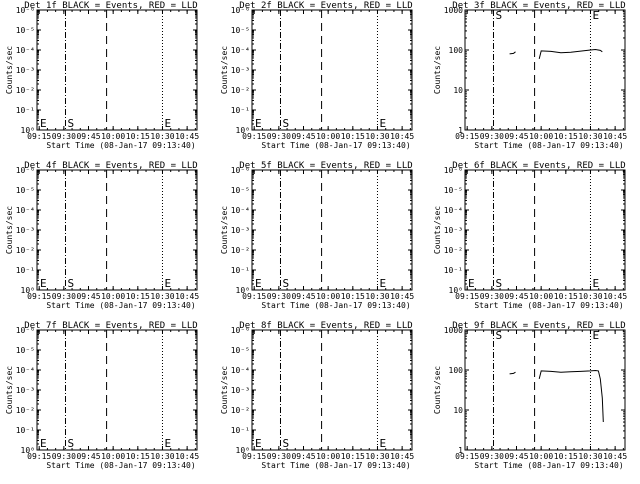 Image resolution: width=640 pixels, height=484 pixels. Describe the element at coordinates (110, 6) in the screenshot. I see `plot-title: Det 1f BLACK = Events, RED = LLD` at that location.